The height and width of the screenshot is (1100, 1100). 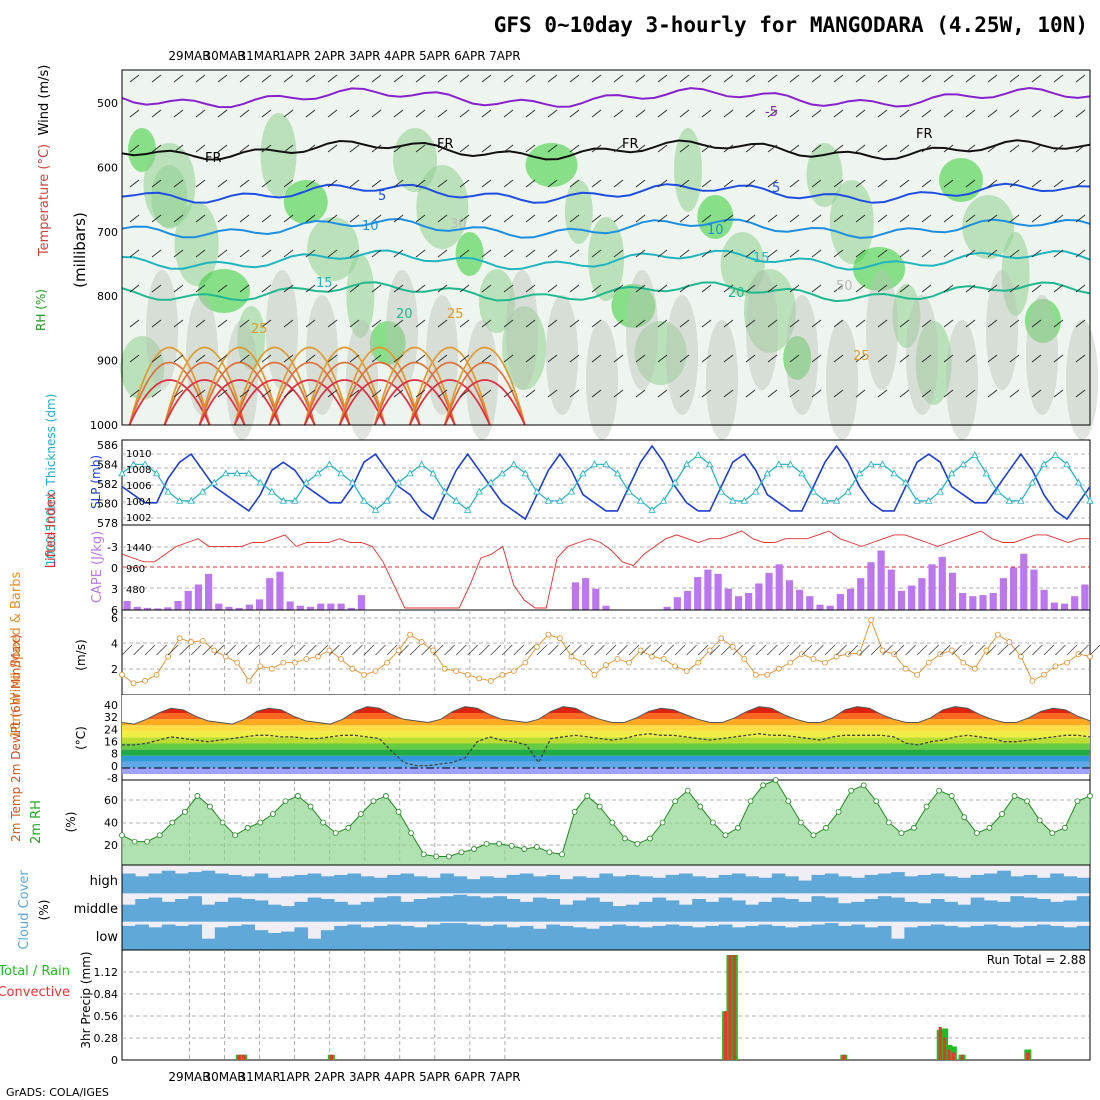 What do you see at coordinates (107, 484) in the screenshot?
I see `thickness-tick: 582` at bounding box center [107, 484].